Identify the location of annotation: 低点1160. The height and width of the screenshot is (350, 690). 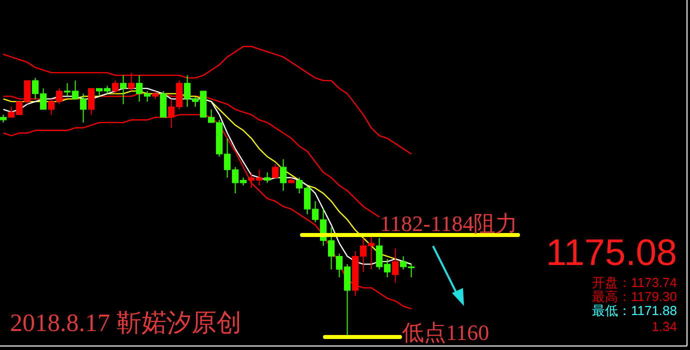
(446, 332).